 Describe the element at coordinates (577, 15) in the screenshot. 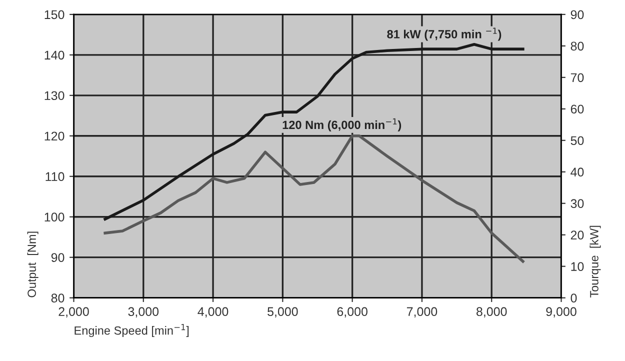

I see `y2-tick-label: 90` at that location.